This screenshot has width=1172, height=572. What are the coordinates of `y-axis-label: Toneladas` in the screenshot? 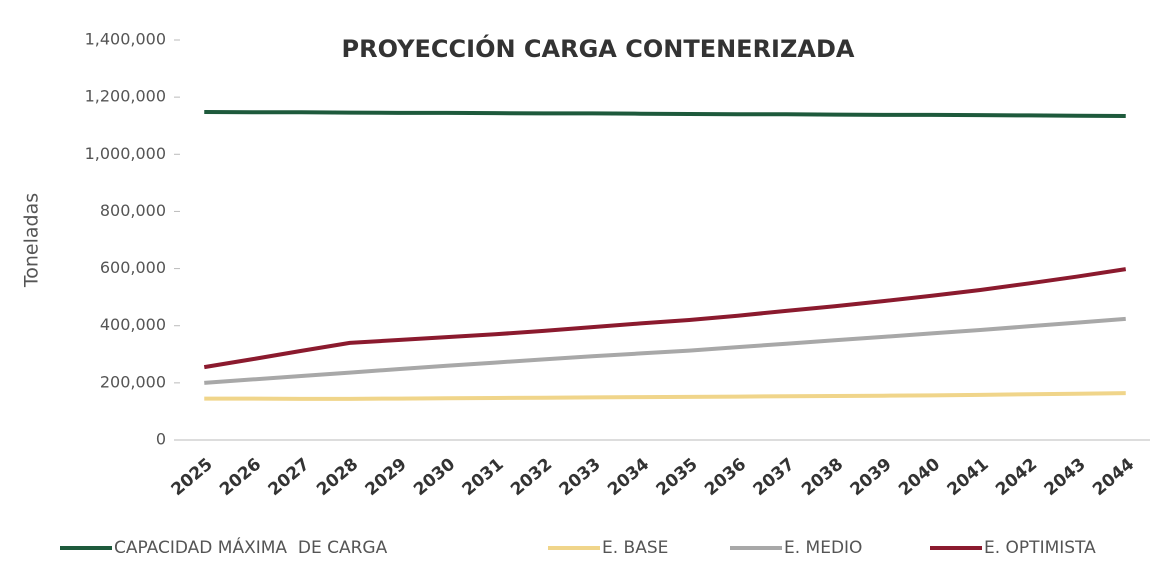 It's located at (32, 240).